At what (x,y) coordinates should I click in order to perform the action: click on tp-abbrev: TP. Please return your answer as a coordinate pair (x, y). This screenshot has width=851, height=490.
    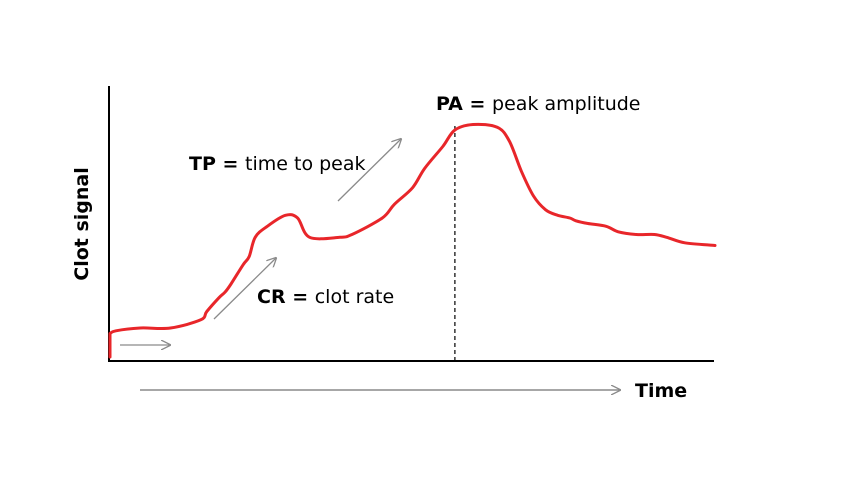
    Looking at the image, I should click on (202, 164).